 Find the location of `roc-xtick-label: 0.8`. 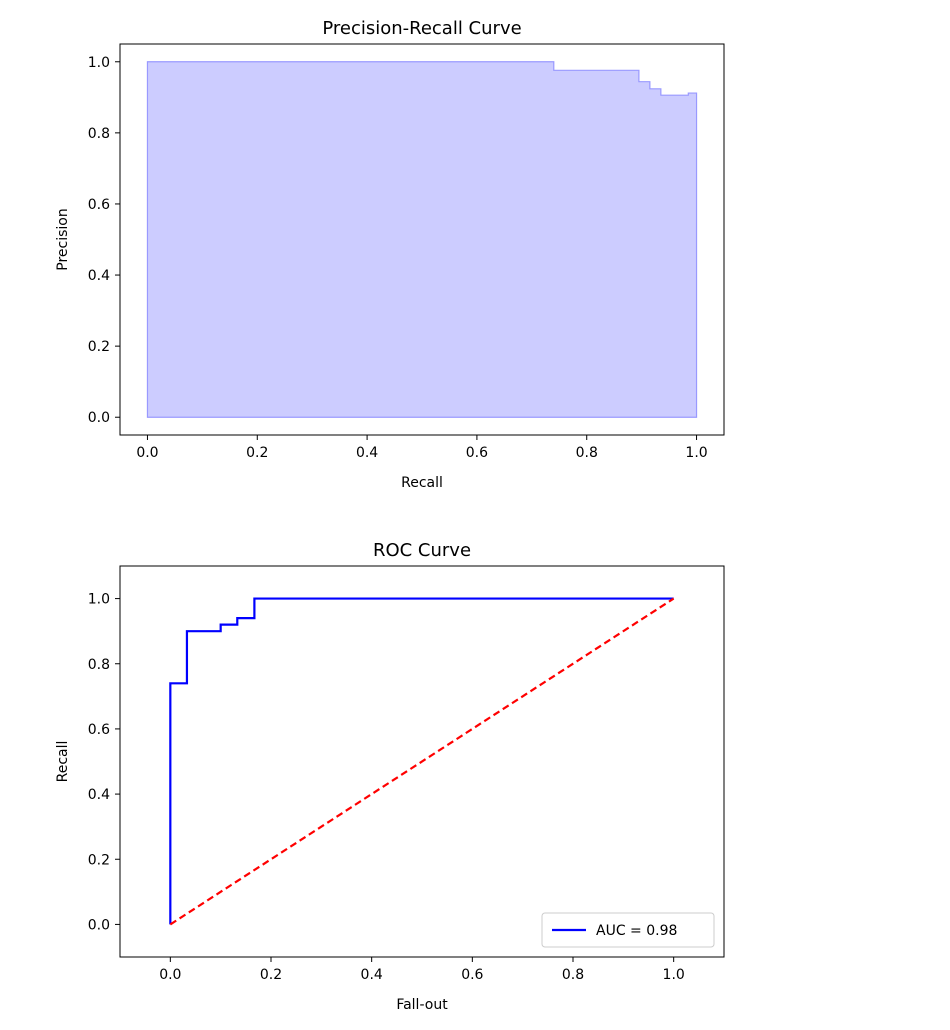

roc-xtick-label: 0.8 is located at coordinates (573, 975).